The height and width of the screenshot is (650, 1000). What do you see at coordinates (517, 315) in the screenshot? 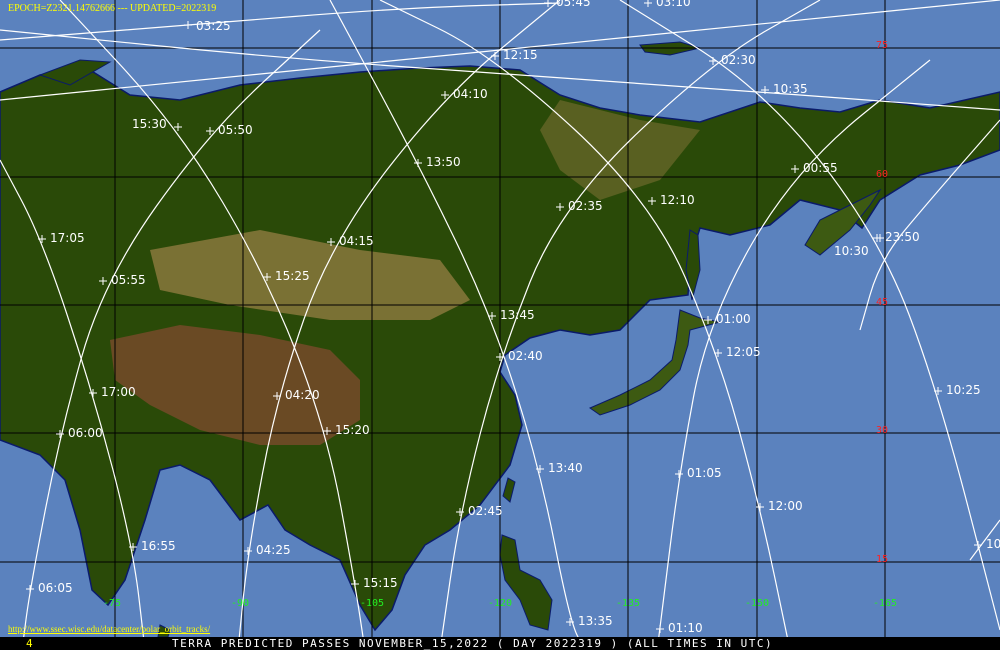
I see `pass-time-label: 13:45` at bounding box center [517, 315].